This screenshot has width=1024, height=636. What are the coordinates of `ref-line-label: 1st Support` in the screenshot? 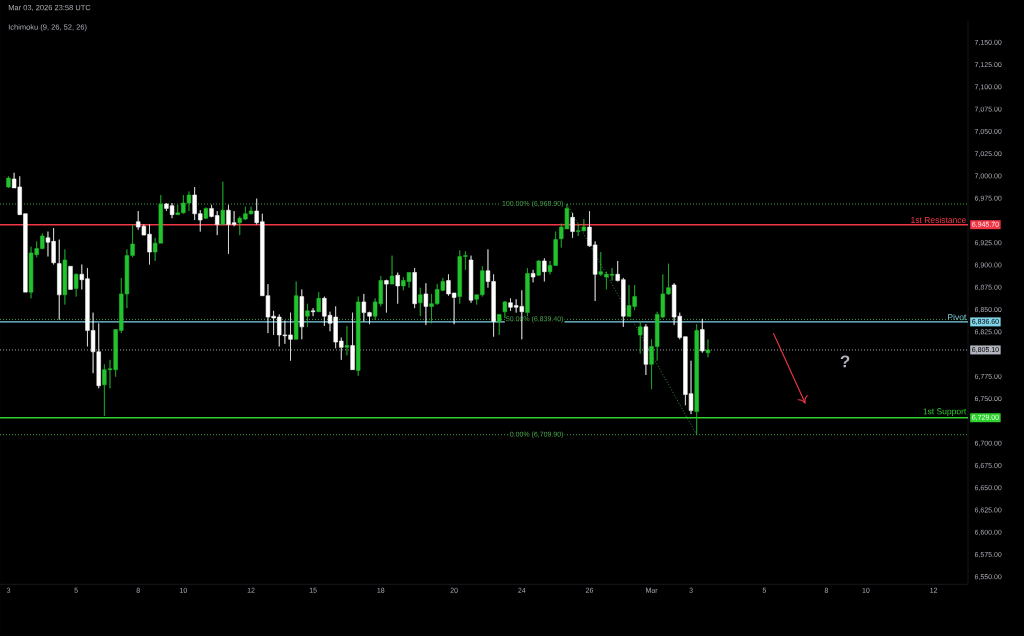 It's located at (945, 412).